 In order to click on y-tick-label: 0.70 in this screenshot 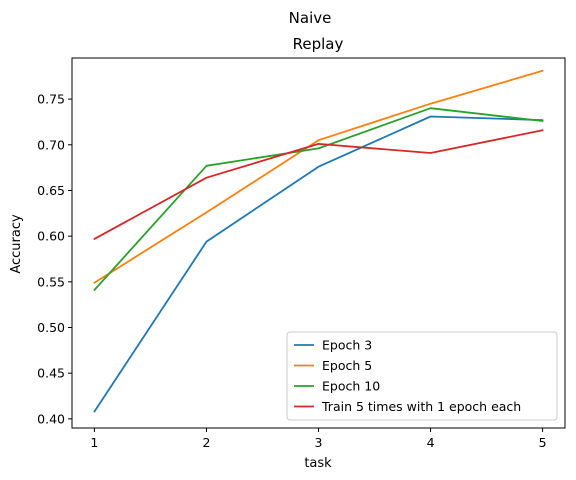, I will do `click(51, 144)`.